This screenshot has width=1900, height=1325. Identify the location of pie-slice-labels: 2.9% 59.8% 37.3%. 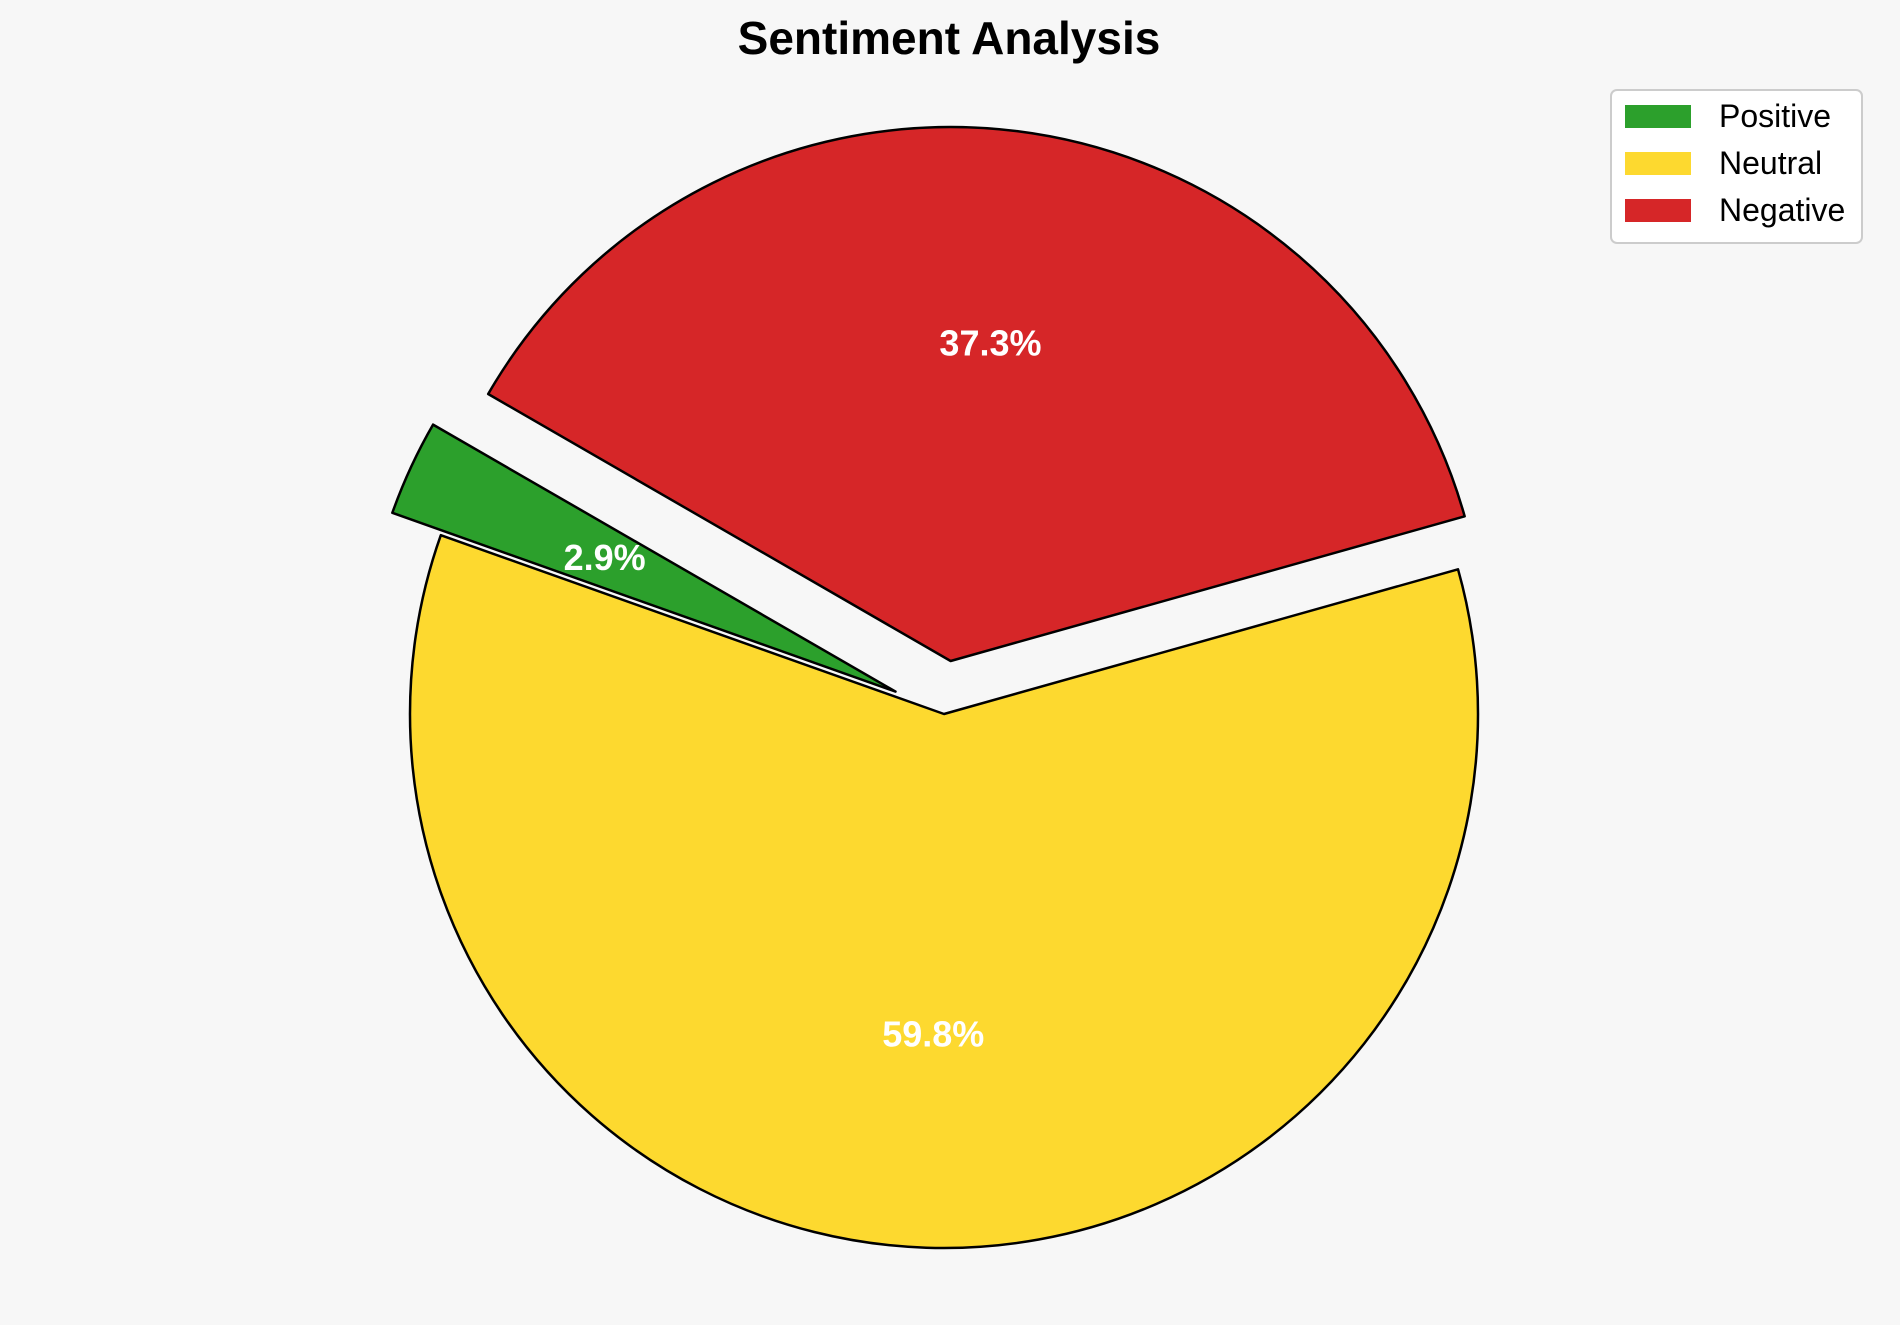
(803, 689).